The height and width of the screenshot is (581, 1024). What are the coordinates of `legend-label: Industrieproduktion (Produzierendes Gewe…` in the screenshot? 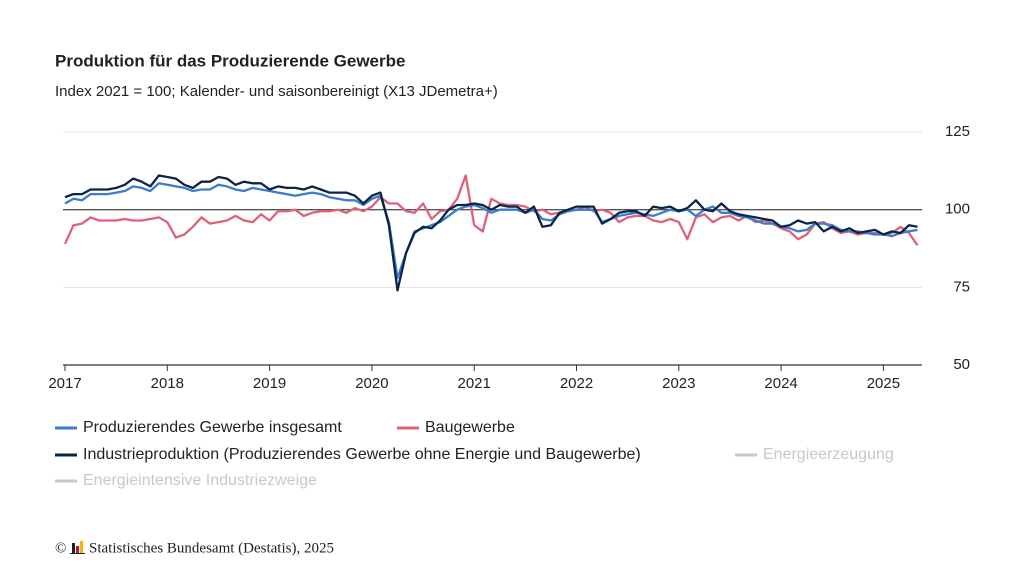 It's located at (362, 454).